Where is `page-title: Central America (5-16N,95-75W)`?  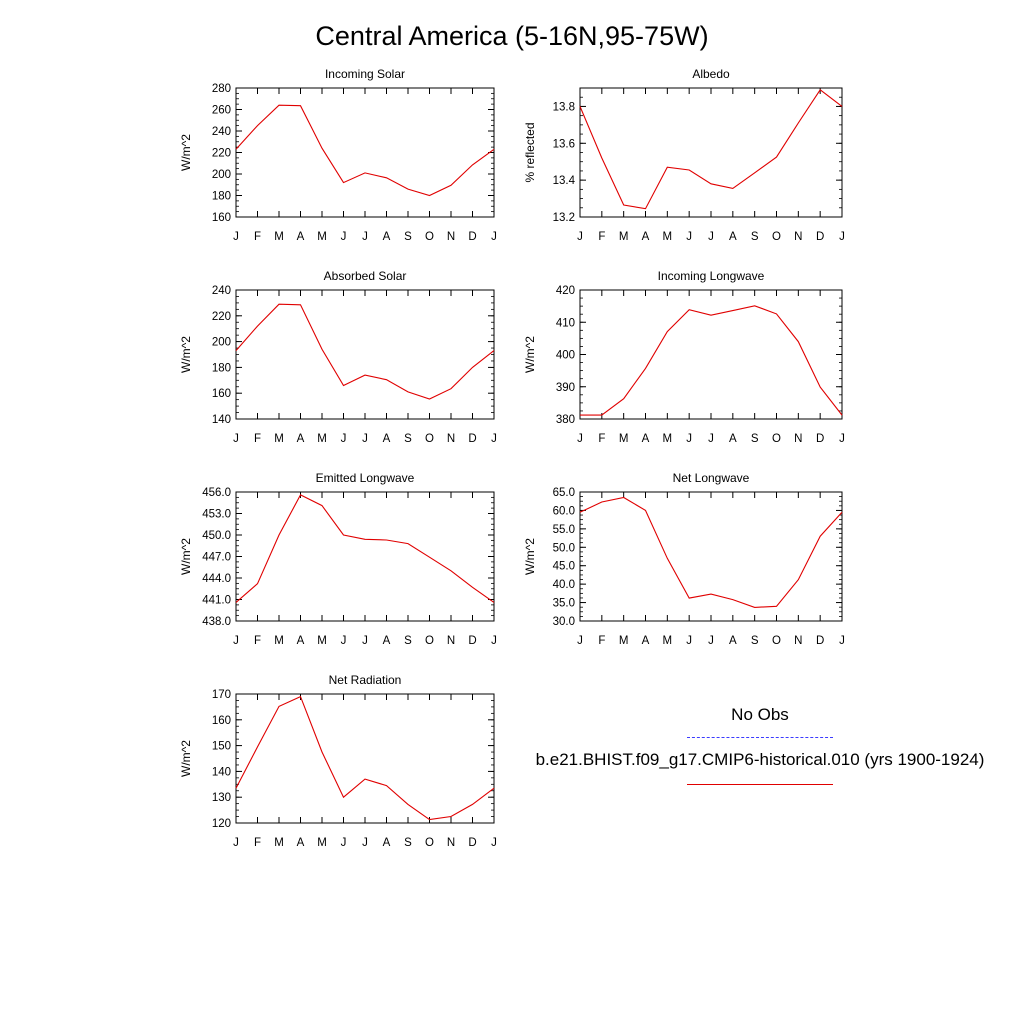
page-title: Central America (5-16N,95-75W) is located at coordinates (512, 36).